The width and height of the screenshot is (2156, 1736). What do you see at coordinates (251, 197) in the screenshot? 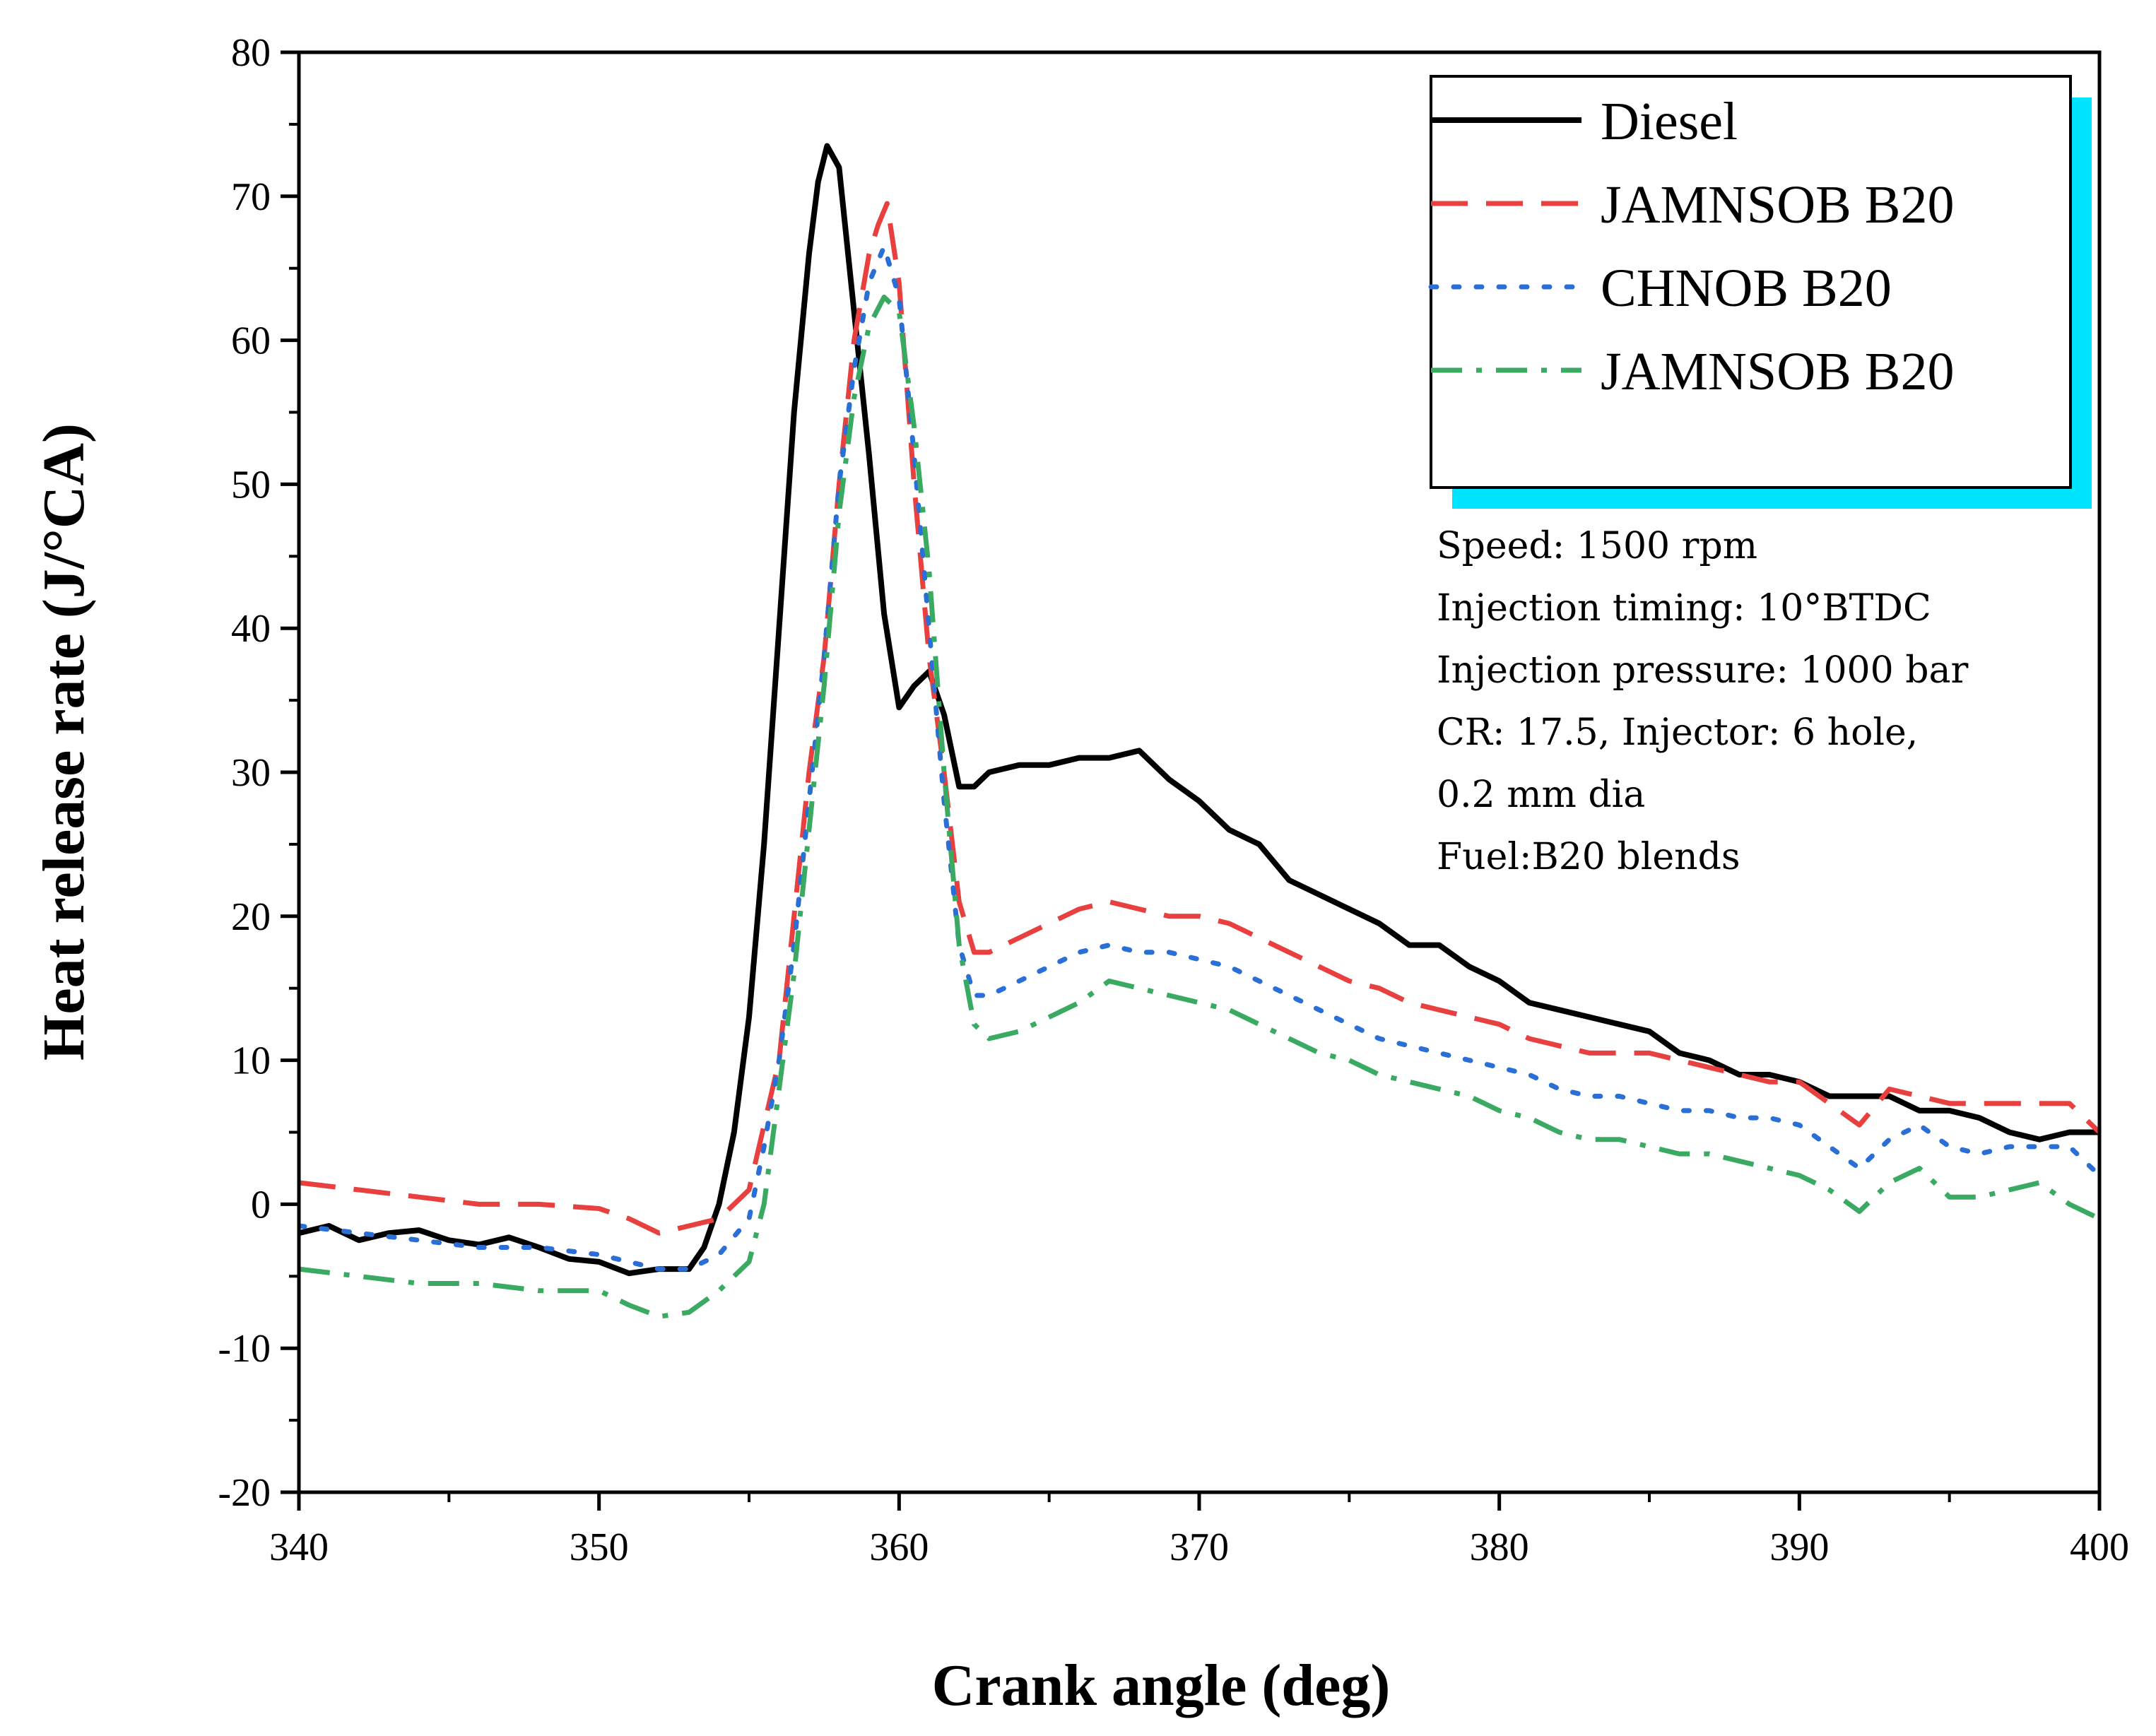
I see `y-tick-label: 70` at bounding box center [251, 197].